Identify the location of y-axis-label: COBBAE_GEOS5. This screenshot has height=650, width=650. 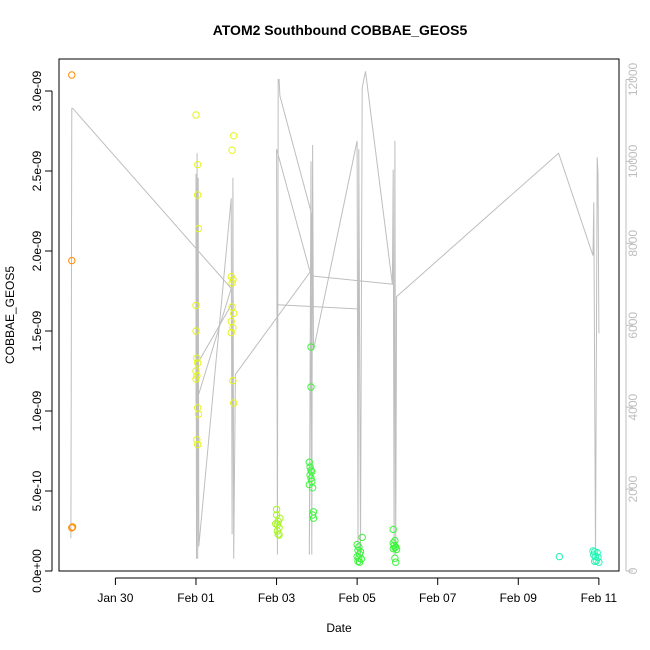
(10, 315).